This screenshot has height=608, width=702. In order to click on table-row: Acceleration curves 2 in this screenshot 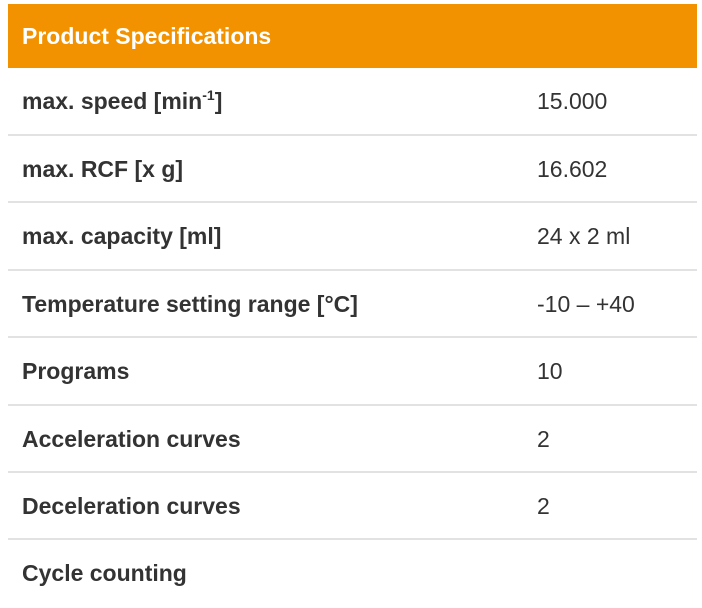, I will do `click(352, 439)`.